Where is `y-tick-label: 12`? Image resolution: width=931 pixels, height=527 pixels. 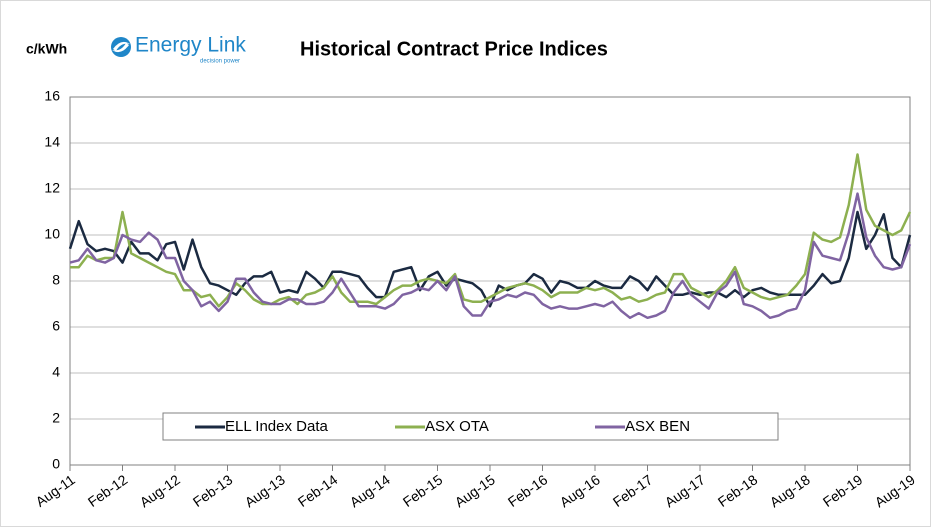 y-tick-label: 12 is located at coordinates (52, 188).